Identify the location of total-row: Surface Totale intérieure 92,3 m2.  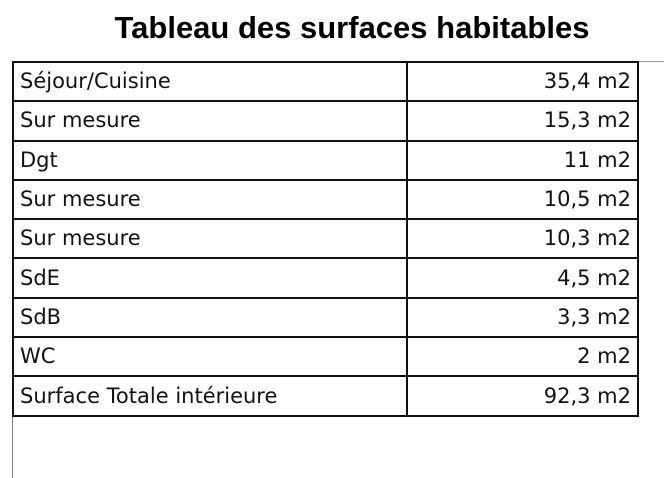
(325, 396).